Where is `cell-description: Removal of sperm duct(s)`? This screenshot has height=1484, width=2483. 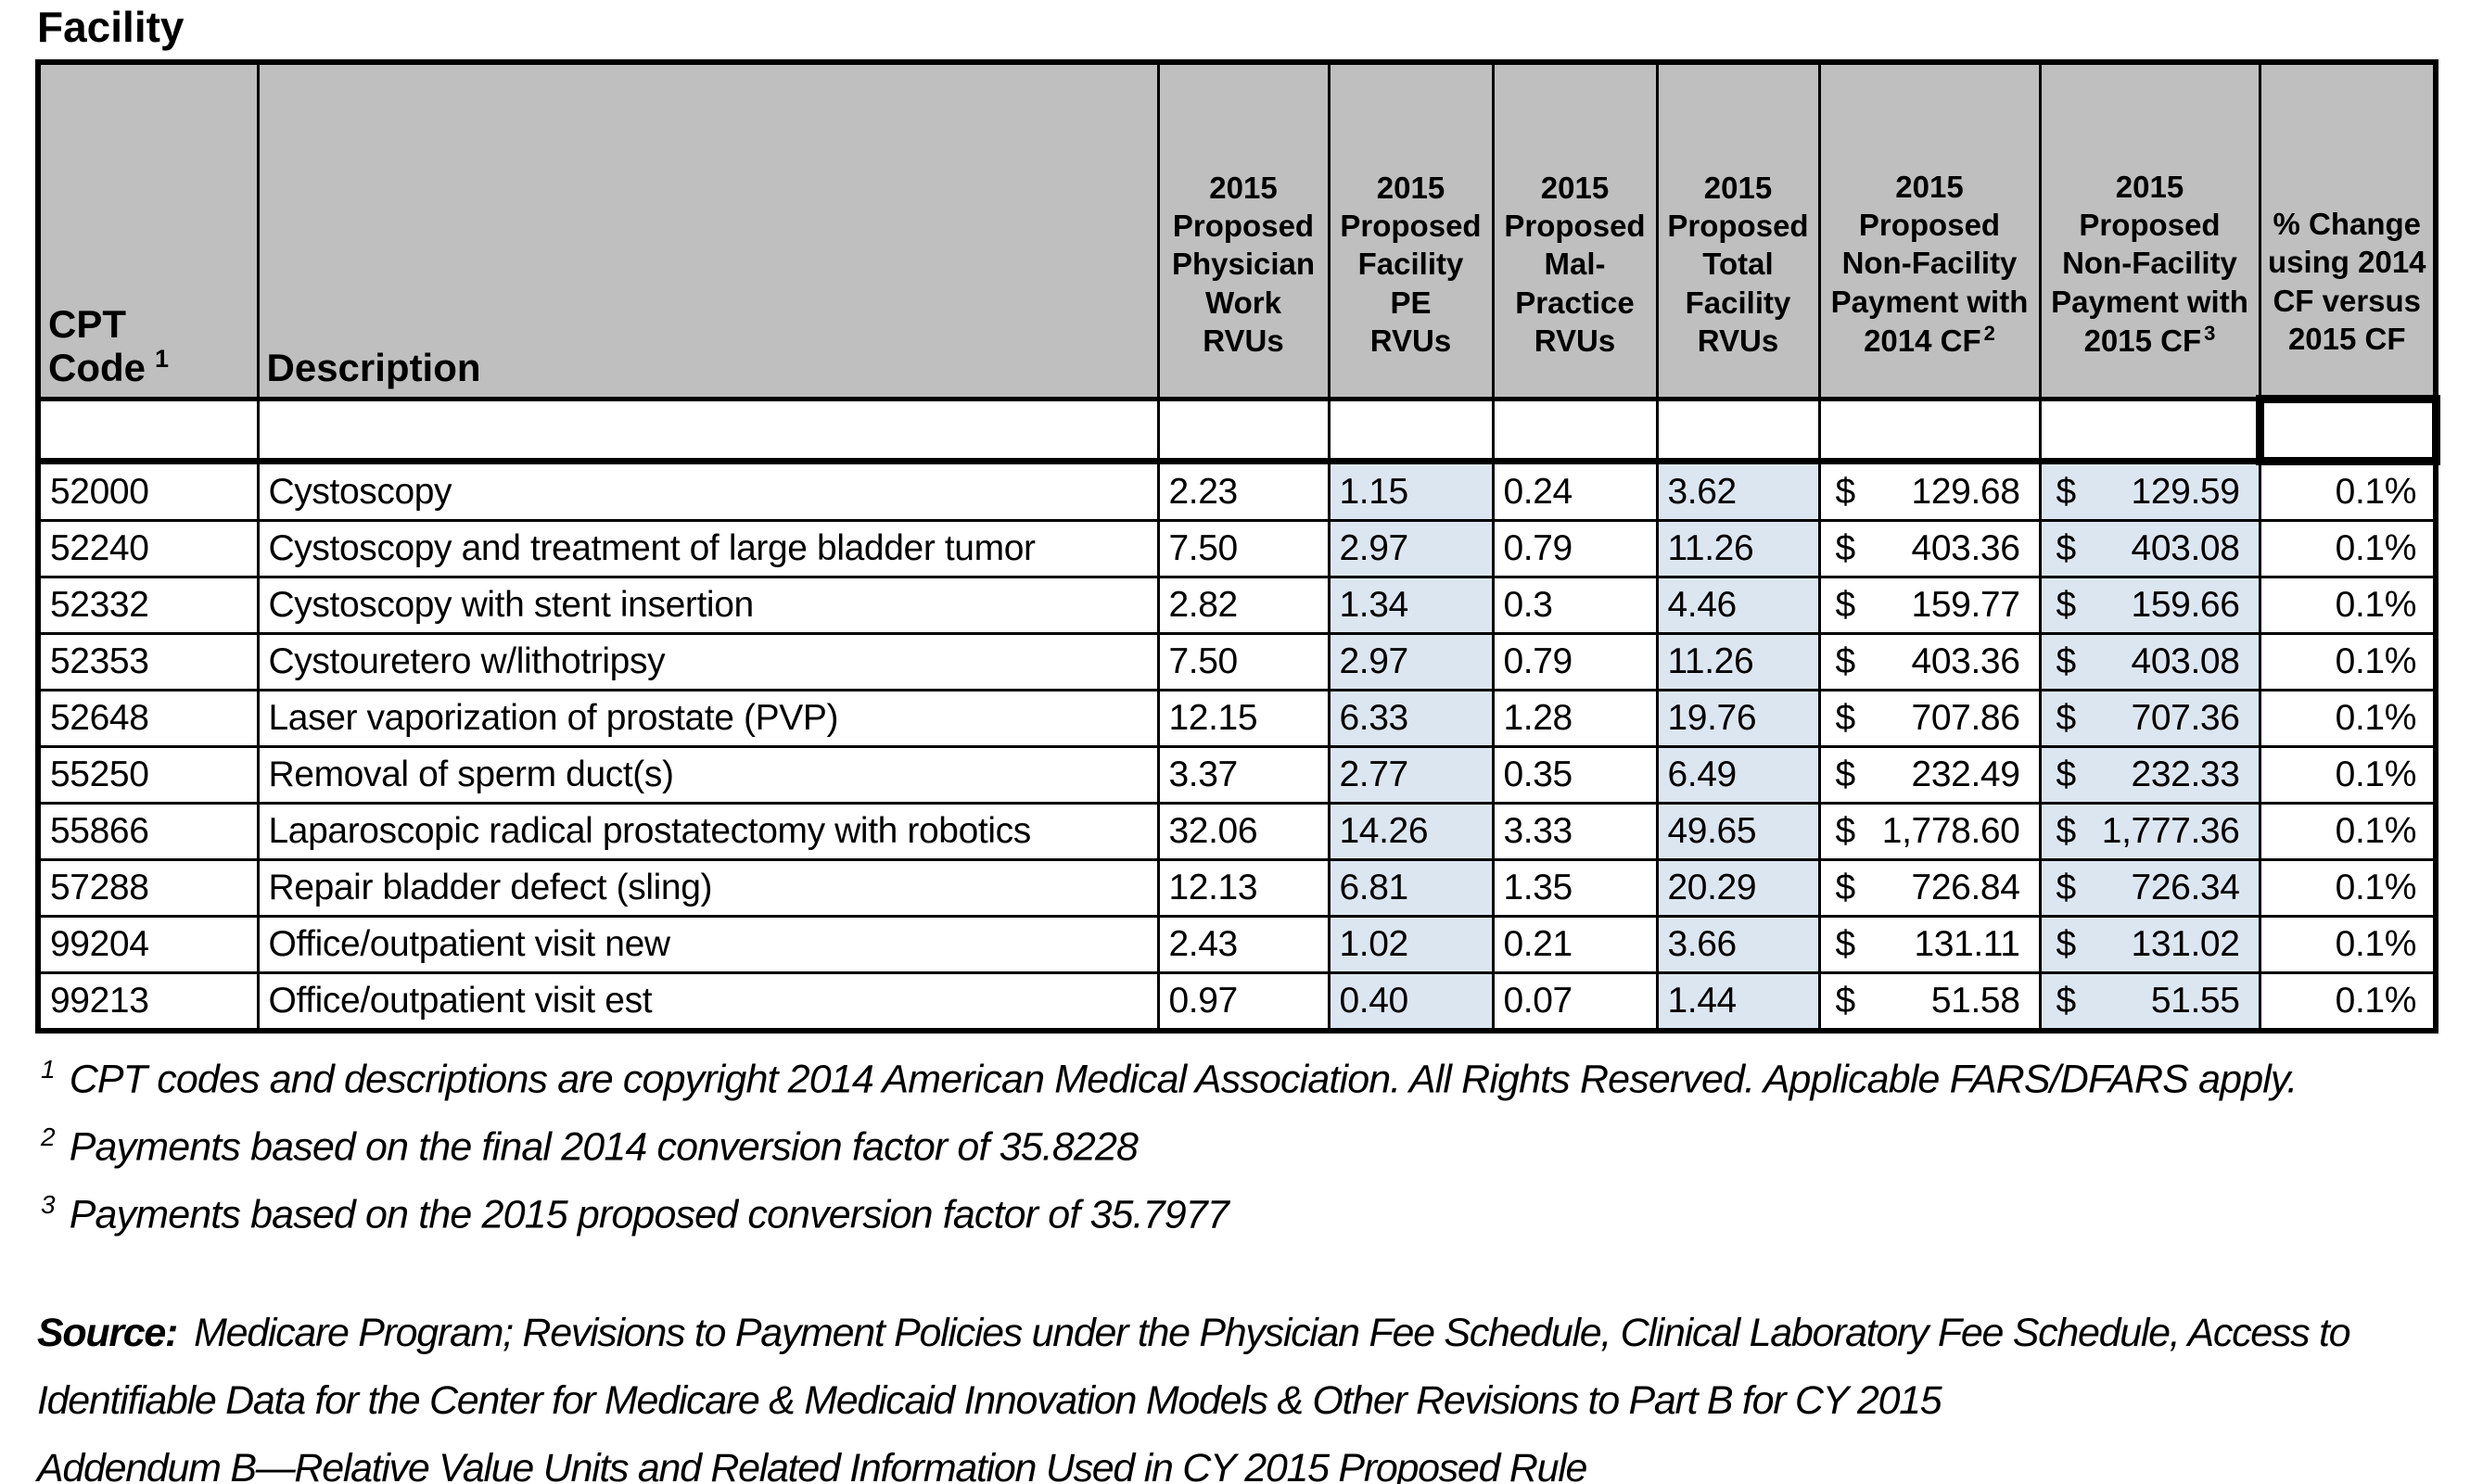
cell-description: Removal of sperm duct(s) is located at coordinates (708, 775).